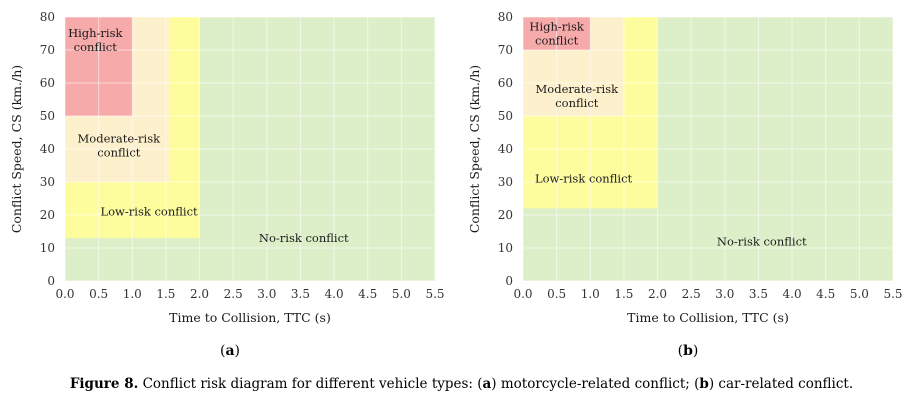 The image size is (923, 406). I want to click on caption-text-2: ) motorcycle-related conflict; (, so click(595, 384).